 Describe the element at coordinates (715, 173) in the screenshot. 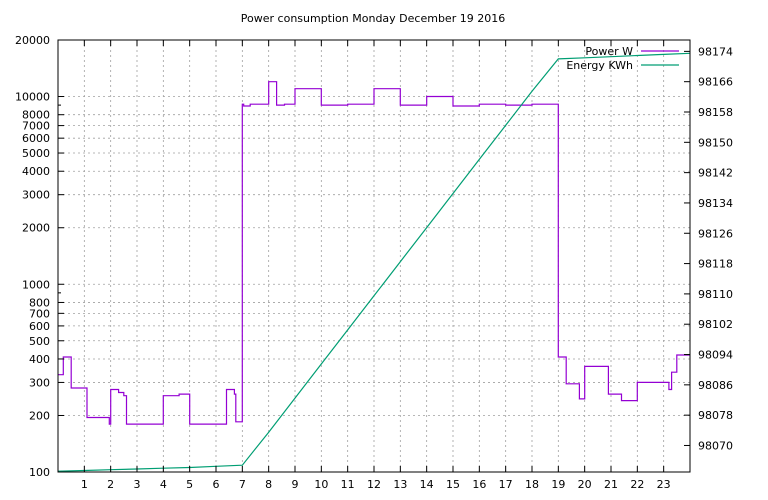

I see `y2-tick-label: 98142` at that location.